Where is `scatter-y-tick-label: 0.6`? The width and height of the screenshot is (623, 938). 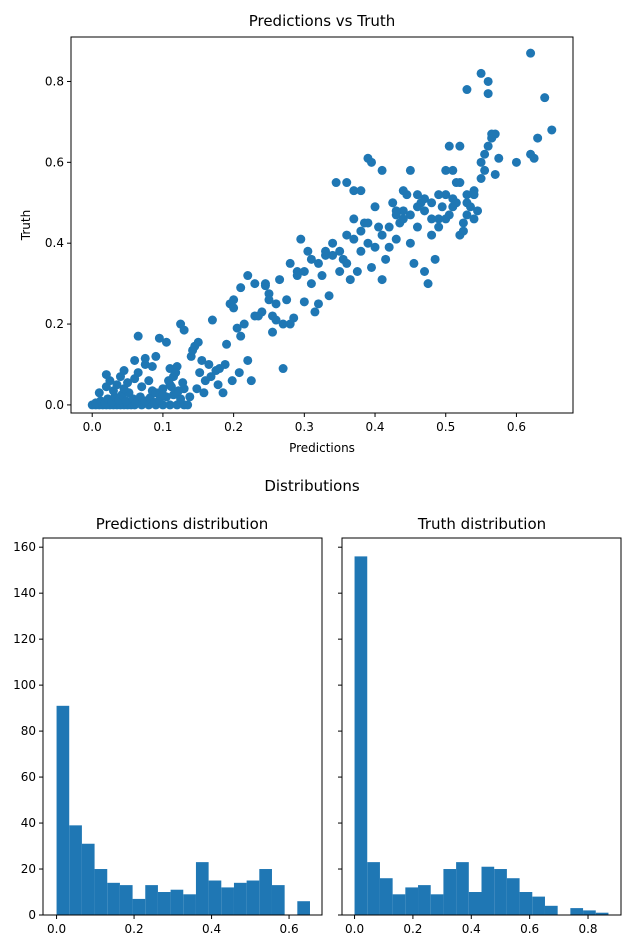 scatter-y-tick-label: 0.6 is located at coordinates (54, 162).